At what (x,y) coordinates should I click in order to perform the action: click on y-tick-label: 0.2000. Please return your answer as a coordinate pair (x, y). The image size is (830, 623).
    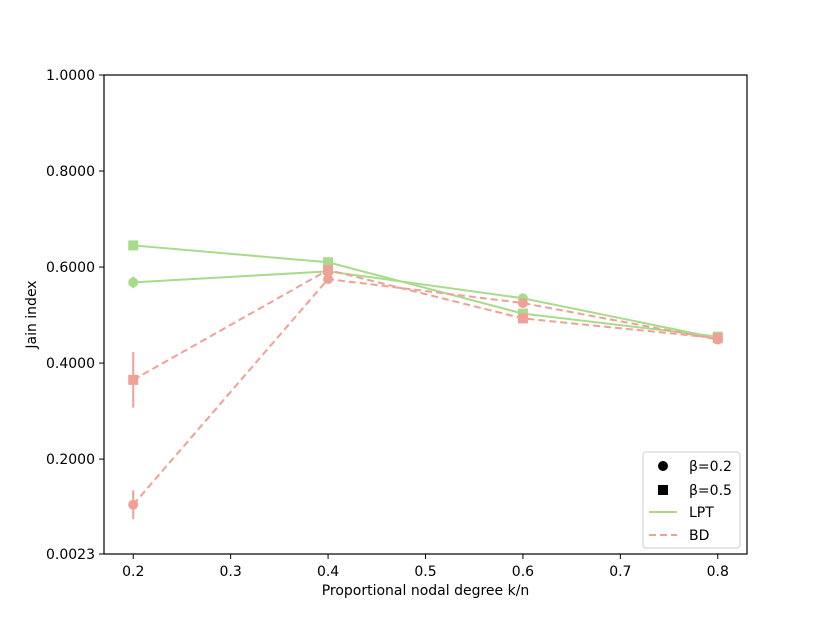
    Looking at the image, I should click on (70, 460).